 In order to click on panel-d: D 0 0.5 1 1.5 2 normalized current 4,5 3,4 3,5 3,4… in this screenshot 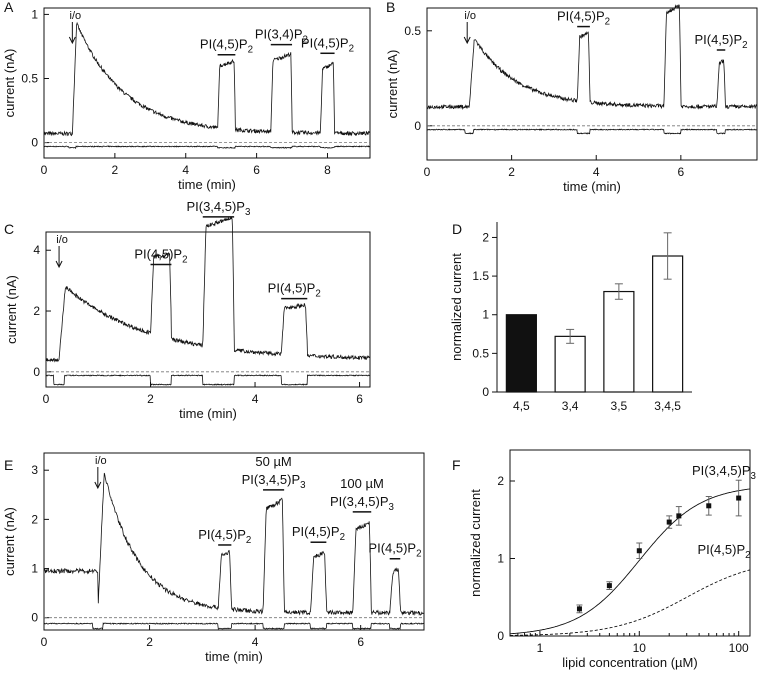, I will do `click(570, 317)`.